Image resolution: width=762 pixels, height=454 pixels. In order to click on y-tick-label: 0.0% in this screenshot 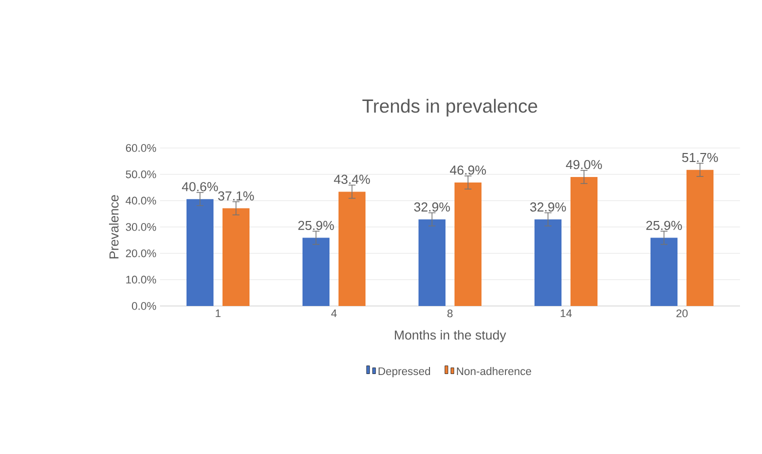, I will do `click(144, 306)`.